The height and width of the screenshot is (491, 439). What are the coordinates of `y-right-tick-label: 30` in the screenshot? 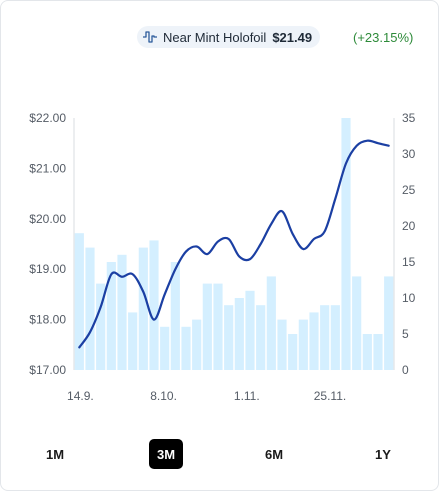 It's located at (409, 154).